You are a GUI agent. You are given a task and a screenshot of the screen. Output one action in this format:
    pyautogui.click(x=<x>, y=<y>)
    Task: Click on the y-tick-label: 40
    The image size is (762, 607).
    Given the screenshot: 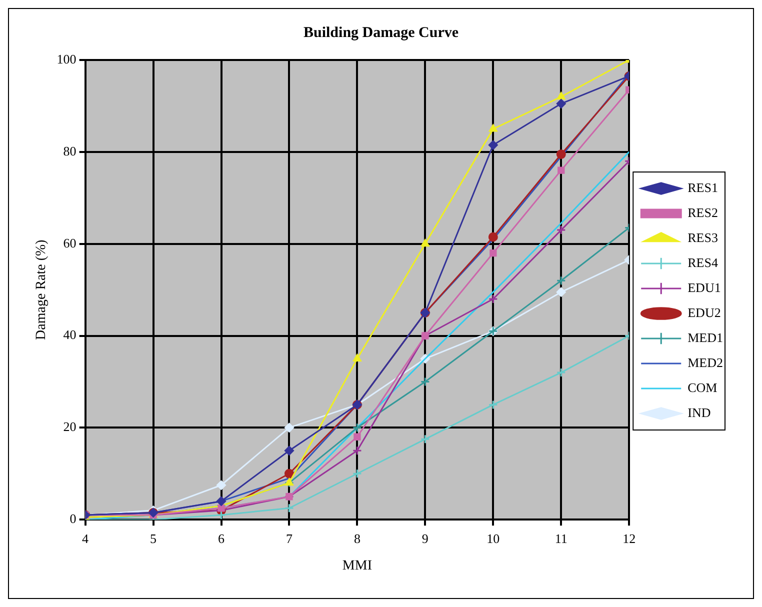 What is the action you would take?
    pyautogui.click(x=69, y=334)
    